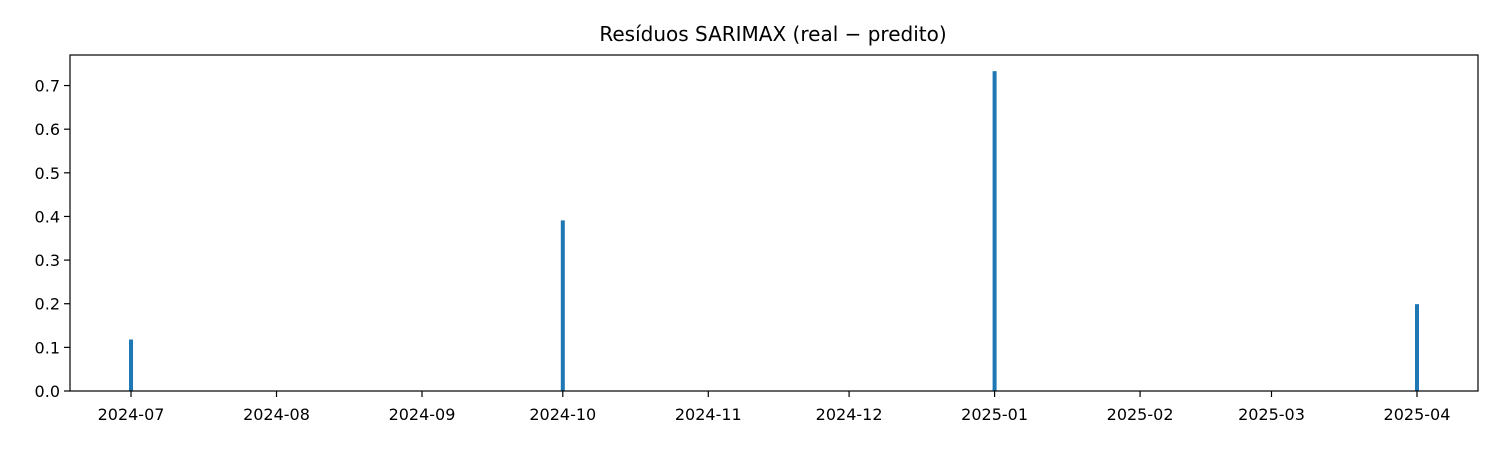 This screenshot has height=450, width=1500. What do you see at coordinates (849, 414) in the screenshot?
I see `x-tick-label: 2024-12` at bounding box center [849, 414].